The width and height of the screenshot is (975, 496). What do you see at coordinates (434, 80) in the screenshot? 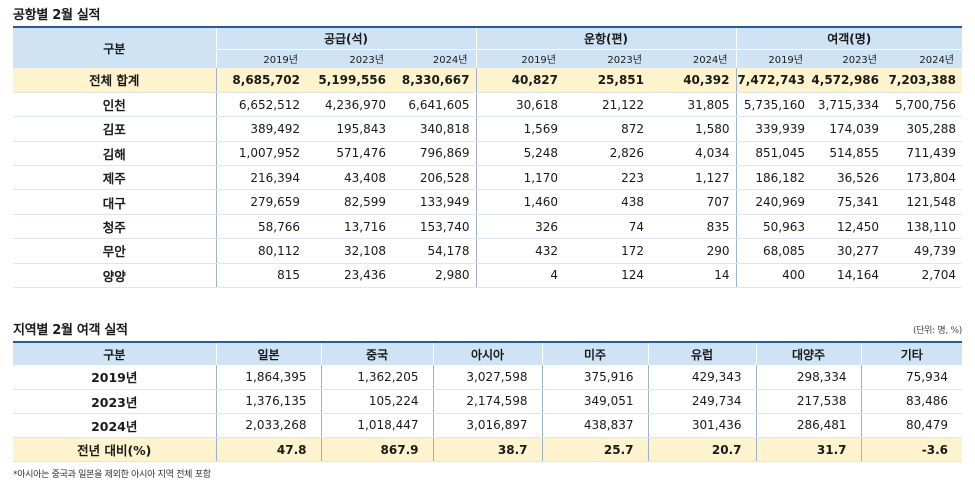
I see `table-cell: 8,330,667` at bounding box center [434, 80].